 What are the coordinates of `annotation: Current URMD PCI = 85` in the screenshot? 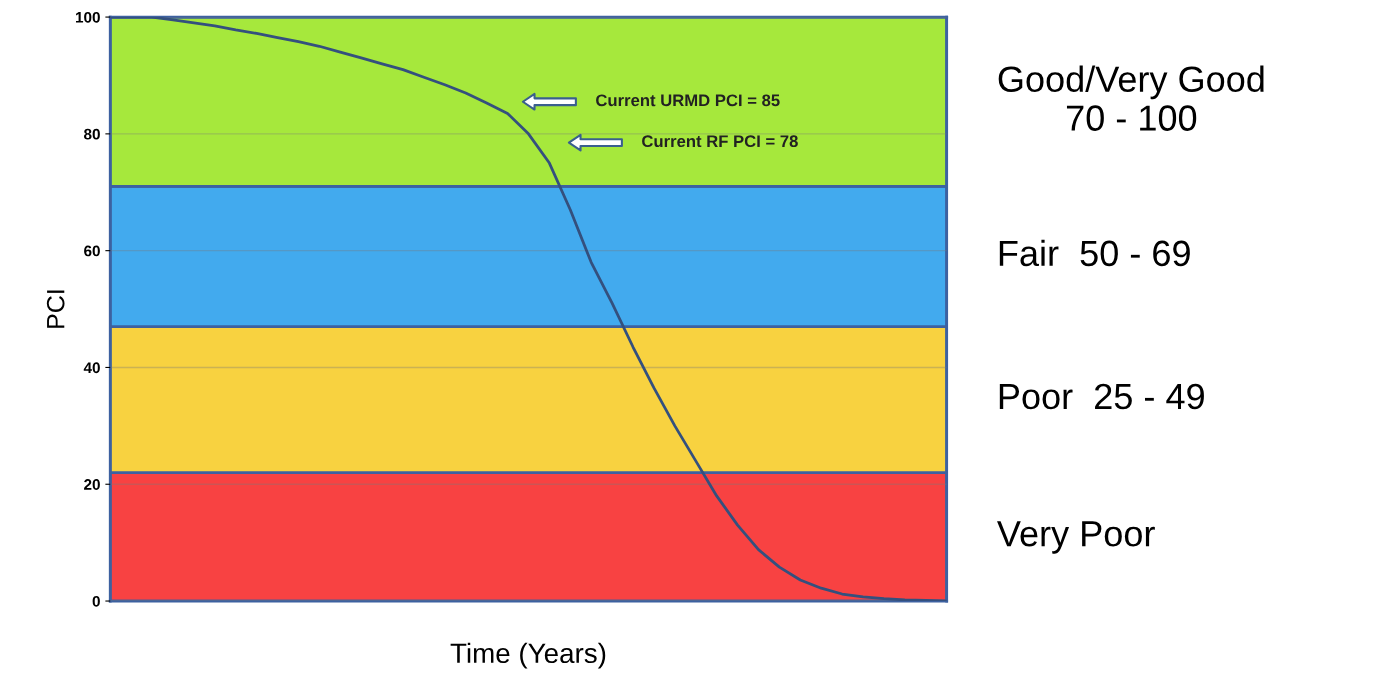 It's located at (688, 100).